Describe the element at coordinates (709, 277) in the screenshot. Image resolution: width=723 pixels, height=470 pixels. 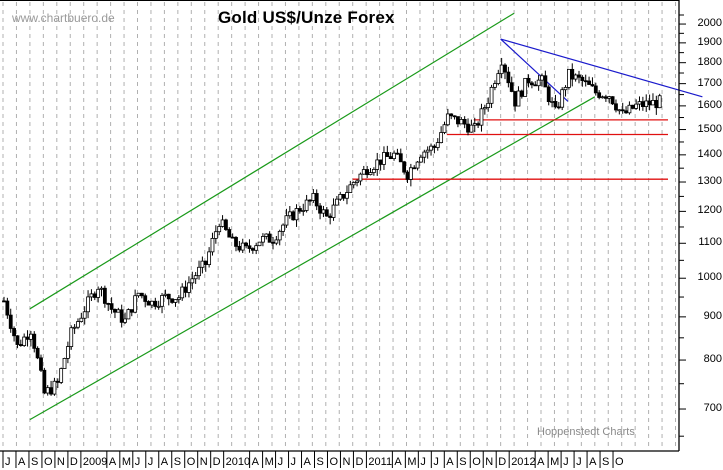
I see `y-tick-label: 1000` at that location.